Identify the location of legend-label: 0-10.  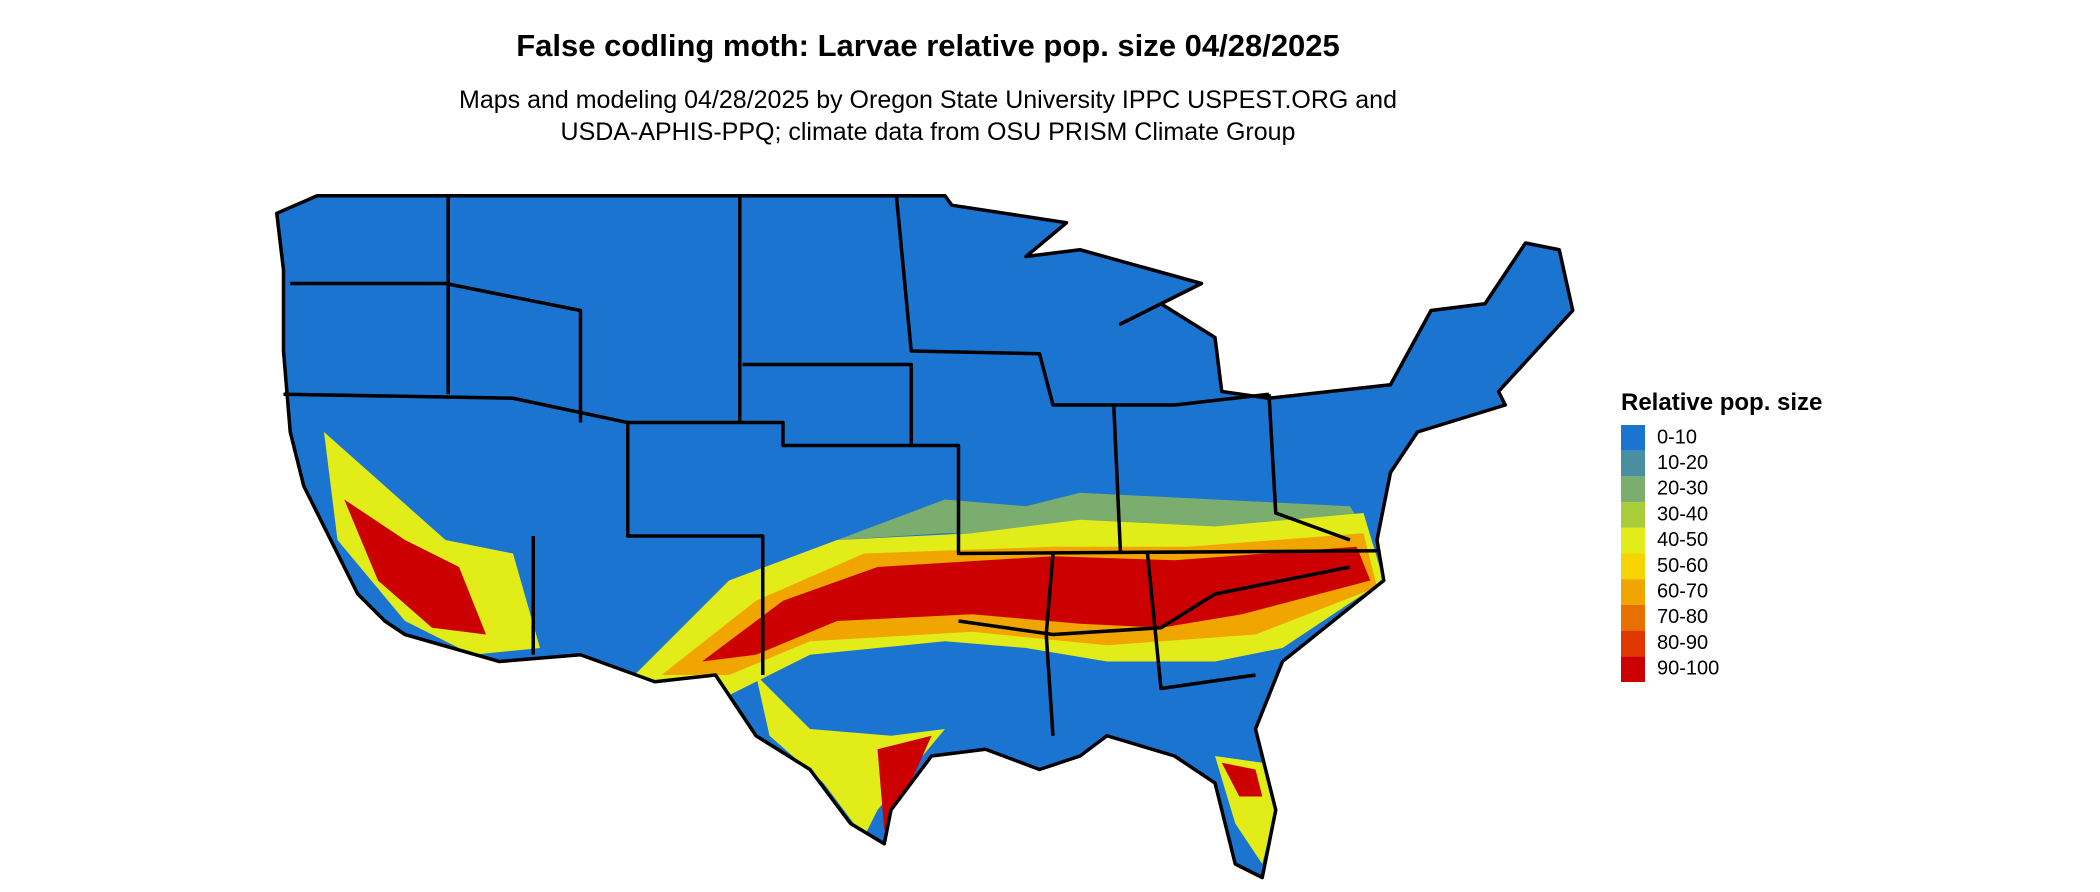
(1677, 437).